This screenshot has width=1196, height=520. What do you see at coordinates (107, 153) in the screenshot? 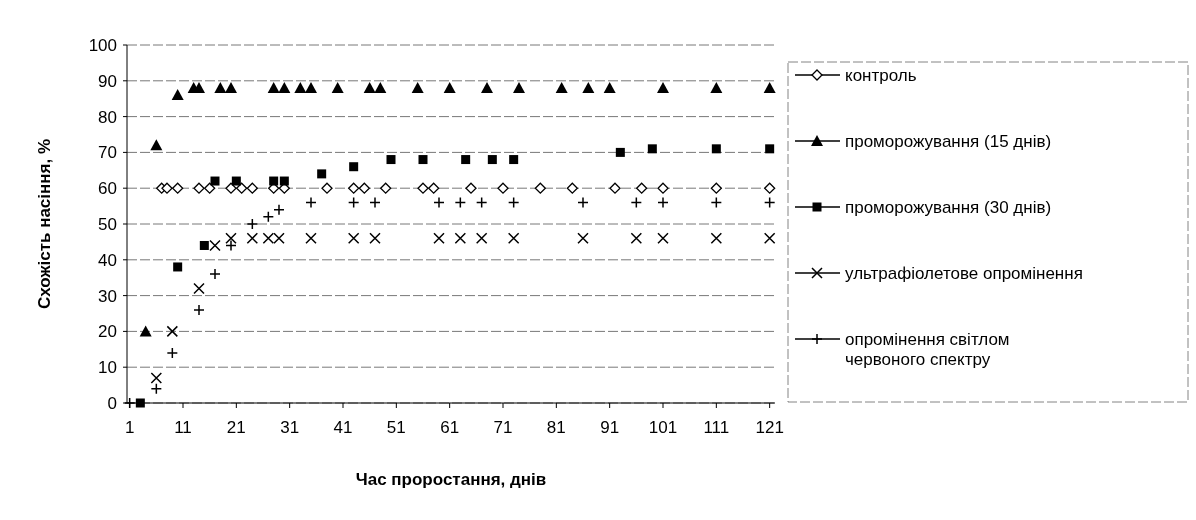
I see `y-tick-label: 70` at bounding box center [107, 153].